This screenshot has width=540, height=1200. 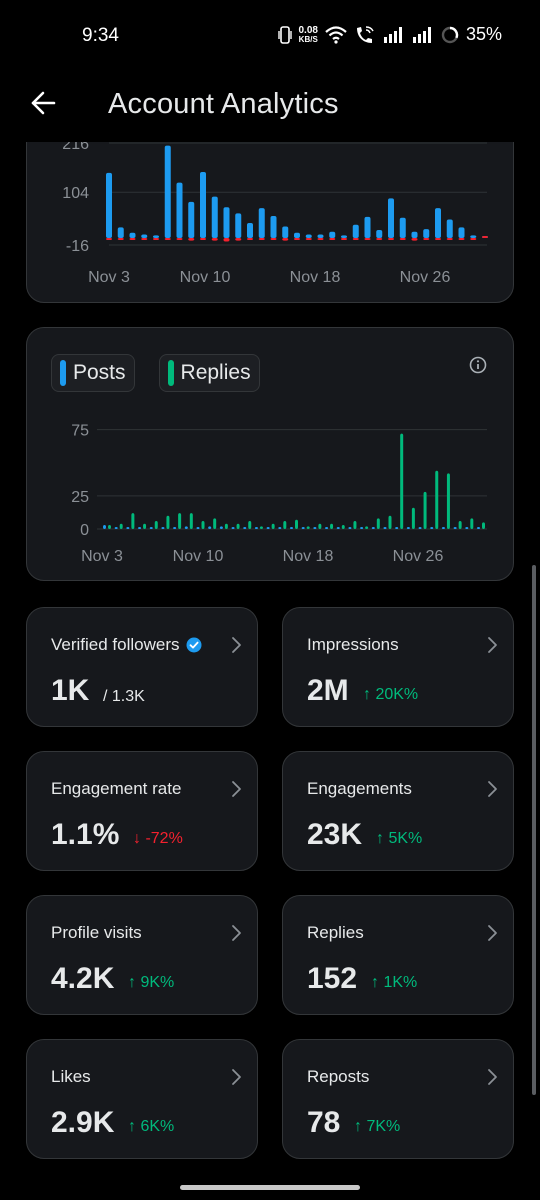 I want to click on network-speed: 0.08 KB/S, so click(x=308, y=34).